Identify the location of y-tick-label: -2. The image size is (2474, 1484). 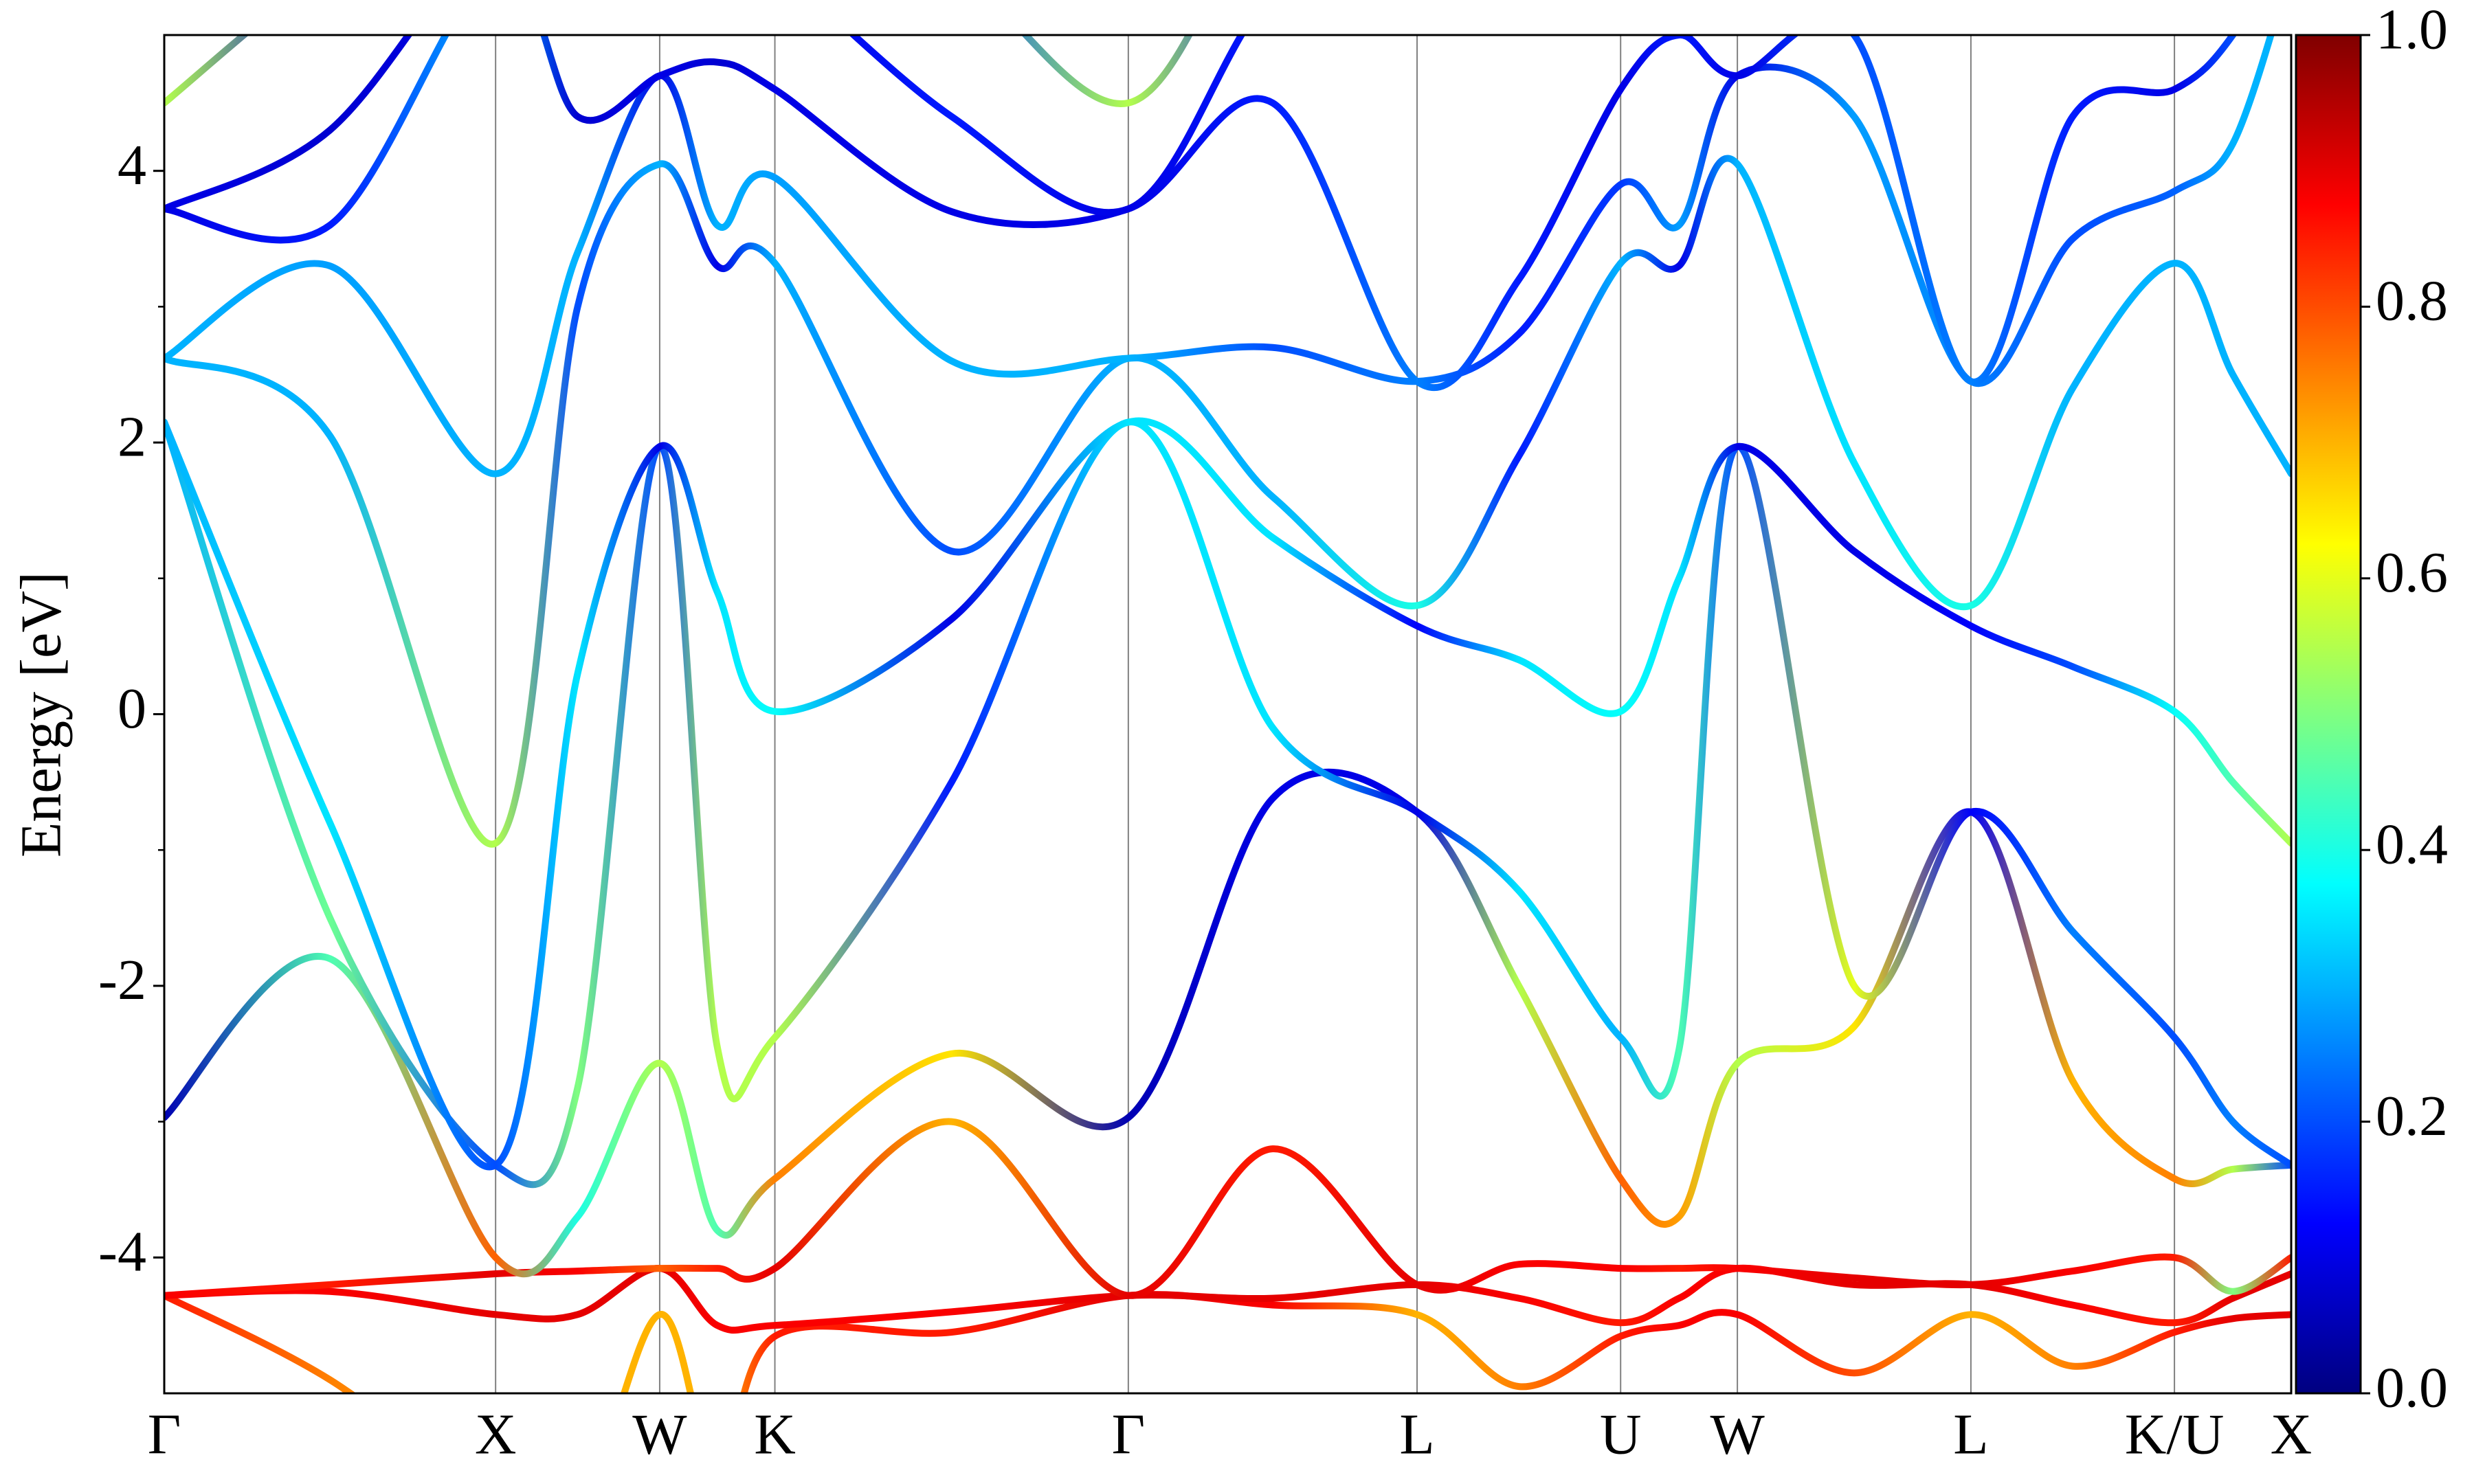
(122, 980).